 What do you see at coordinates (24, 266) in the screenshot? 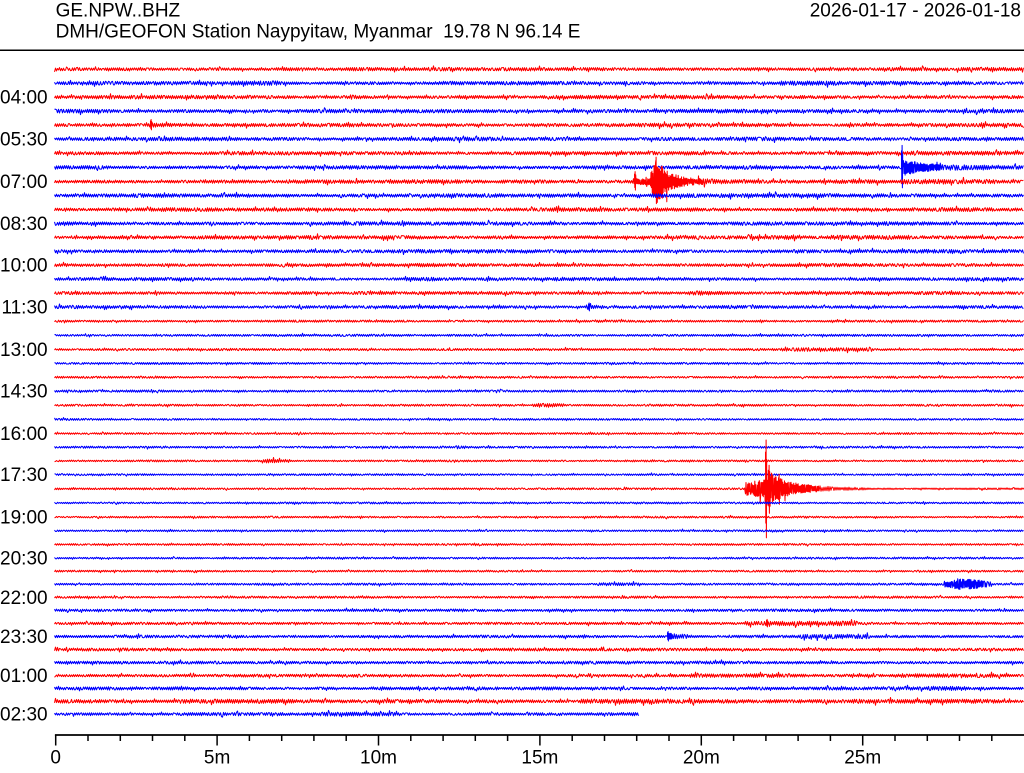
I see `svg-text: 10:00` at bounding box center [24, 266].